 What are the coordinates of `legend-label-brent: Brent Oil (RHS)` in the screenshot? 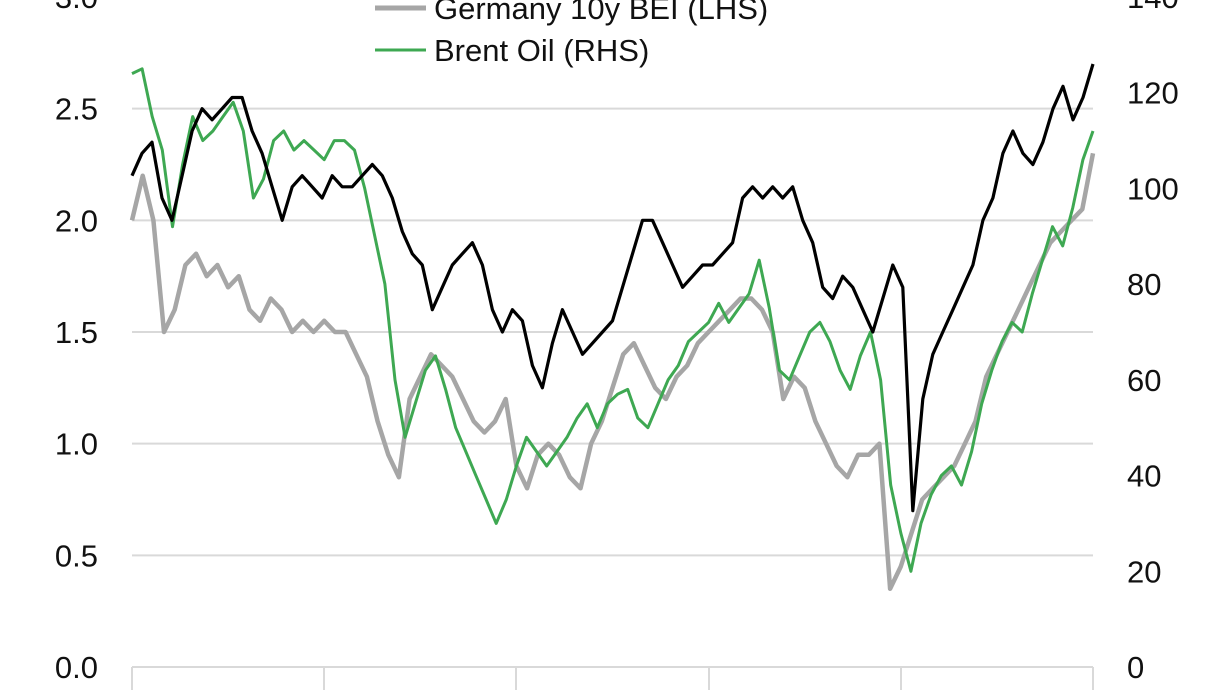 It's located at (541, 50).